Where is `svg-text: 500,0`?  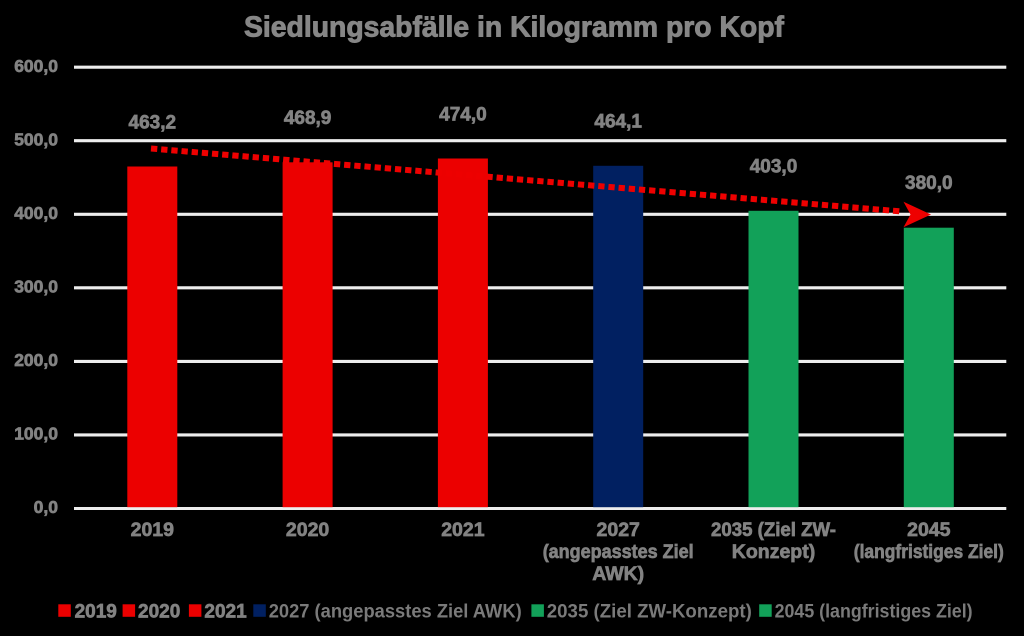 svg-text: 500,0 is located at coordinates (36, 139).